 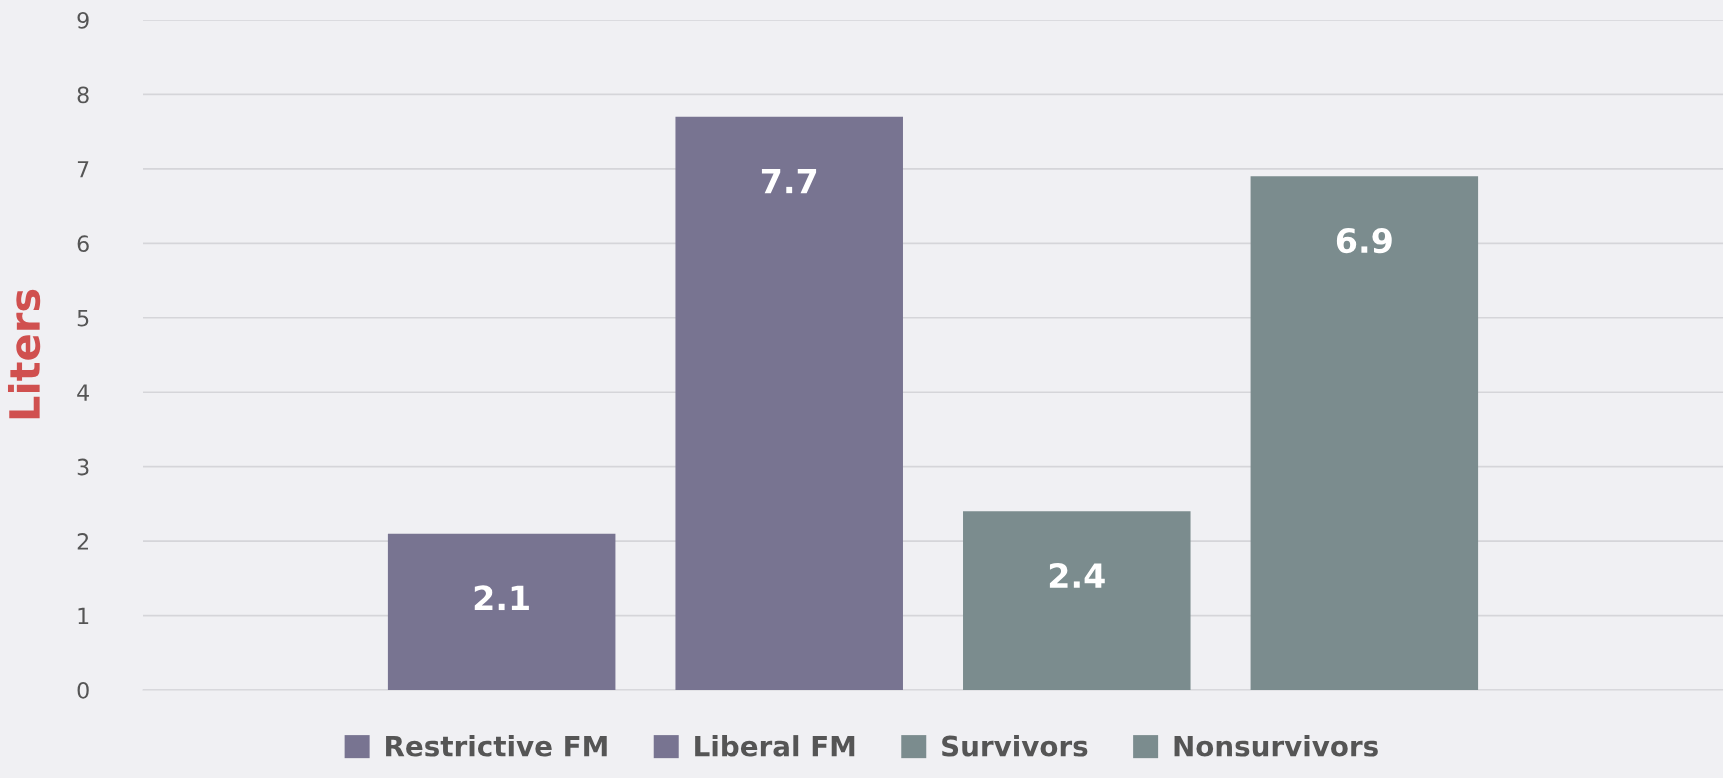 What do you see at coordinates (83, 690) in the screenshot?
I see `y-tick-label: 0` at bounding box center [83, 690].